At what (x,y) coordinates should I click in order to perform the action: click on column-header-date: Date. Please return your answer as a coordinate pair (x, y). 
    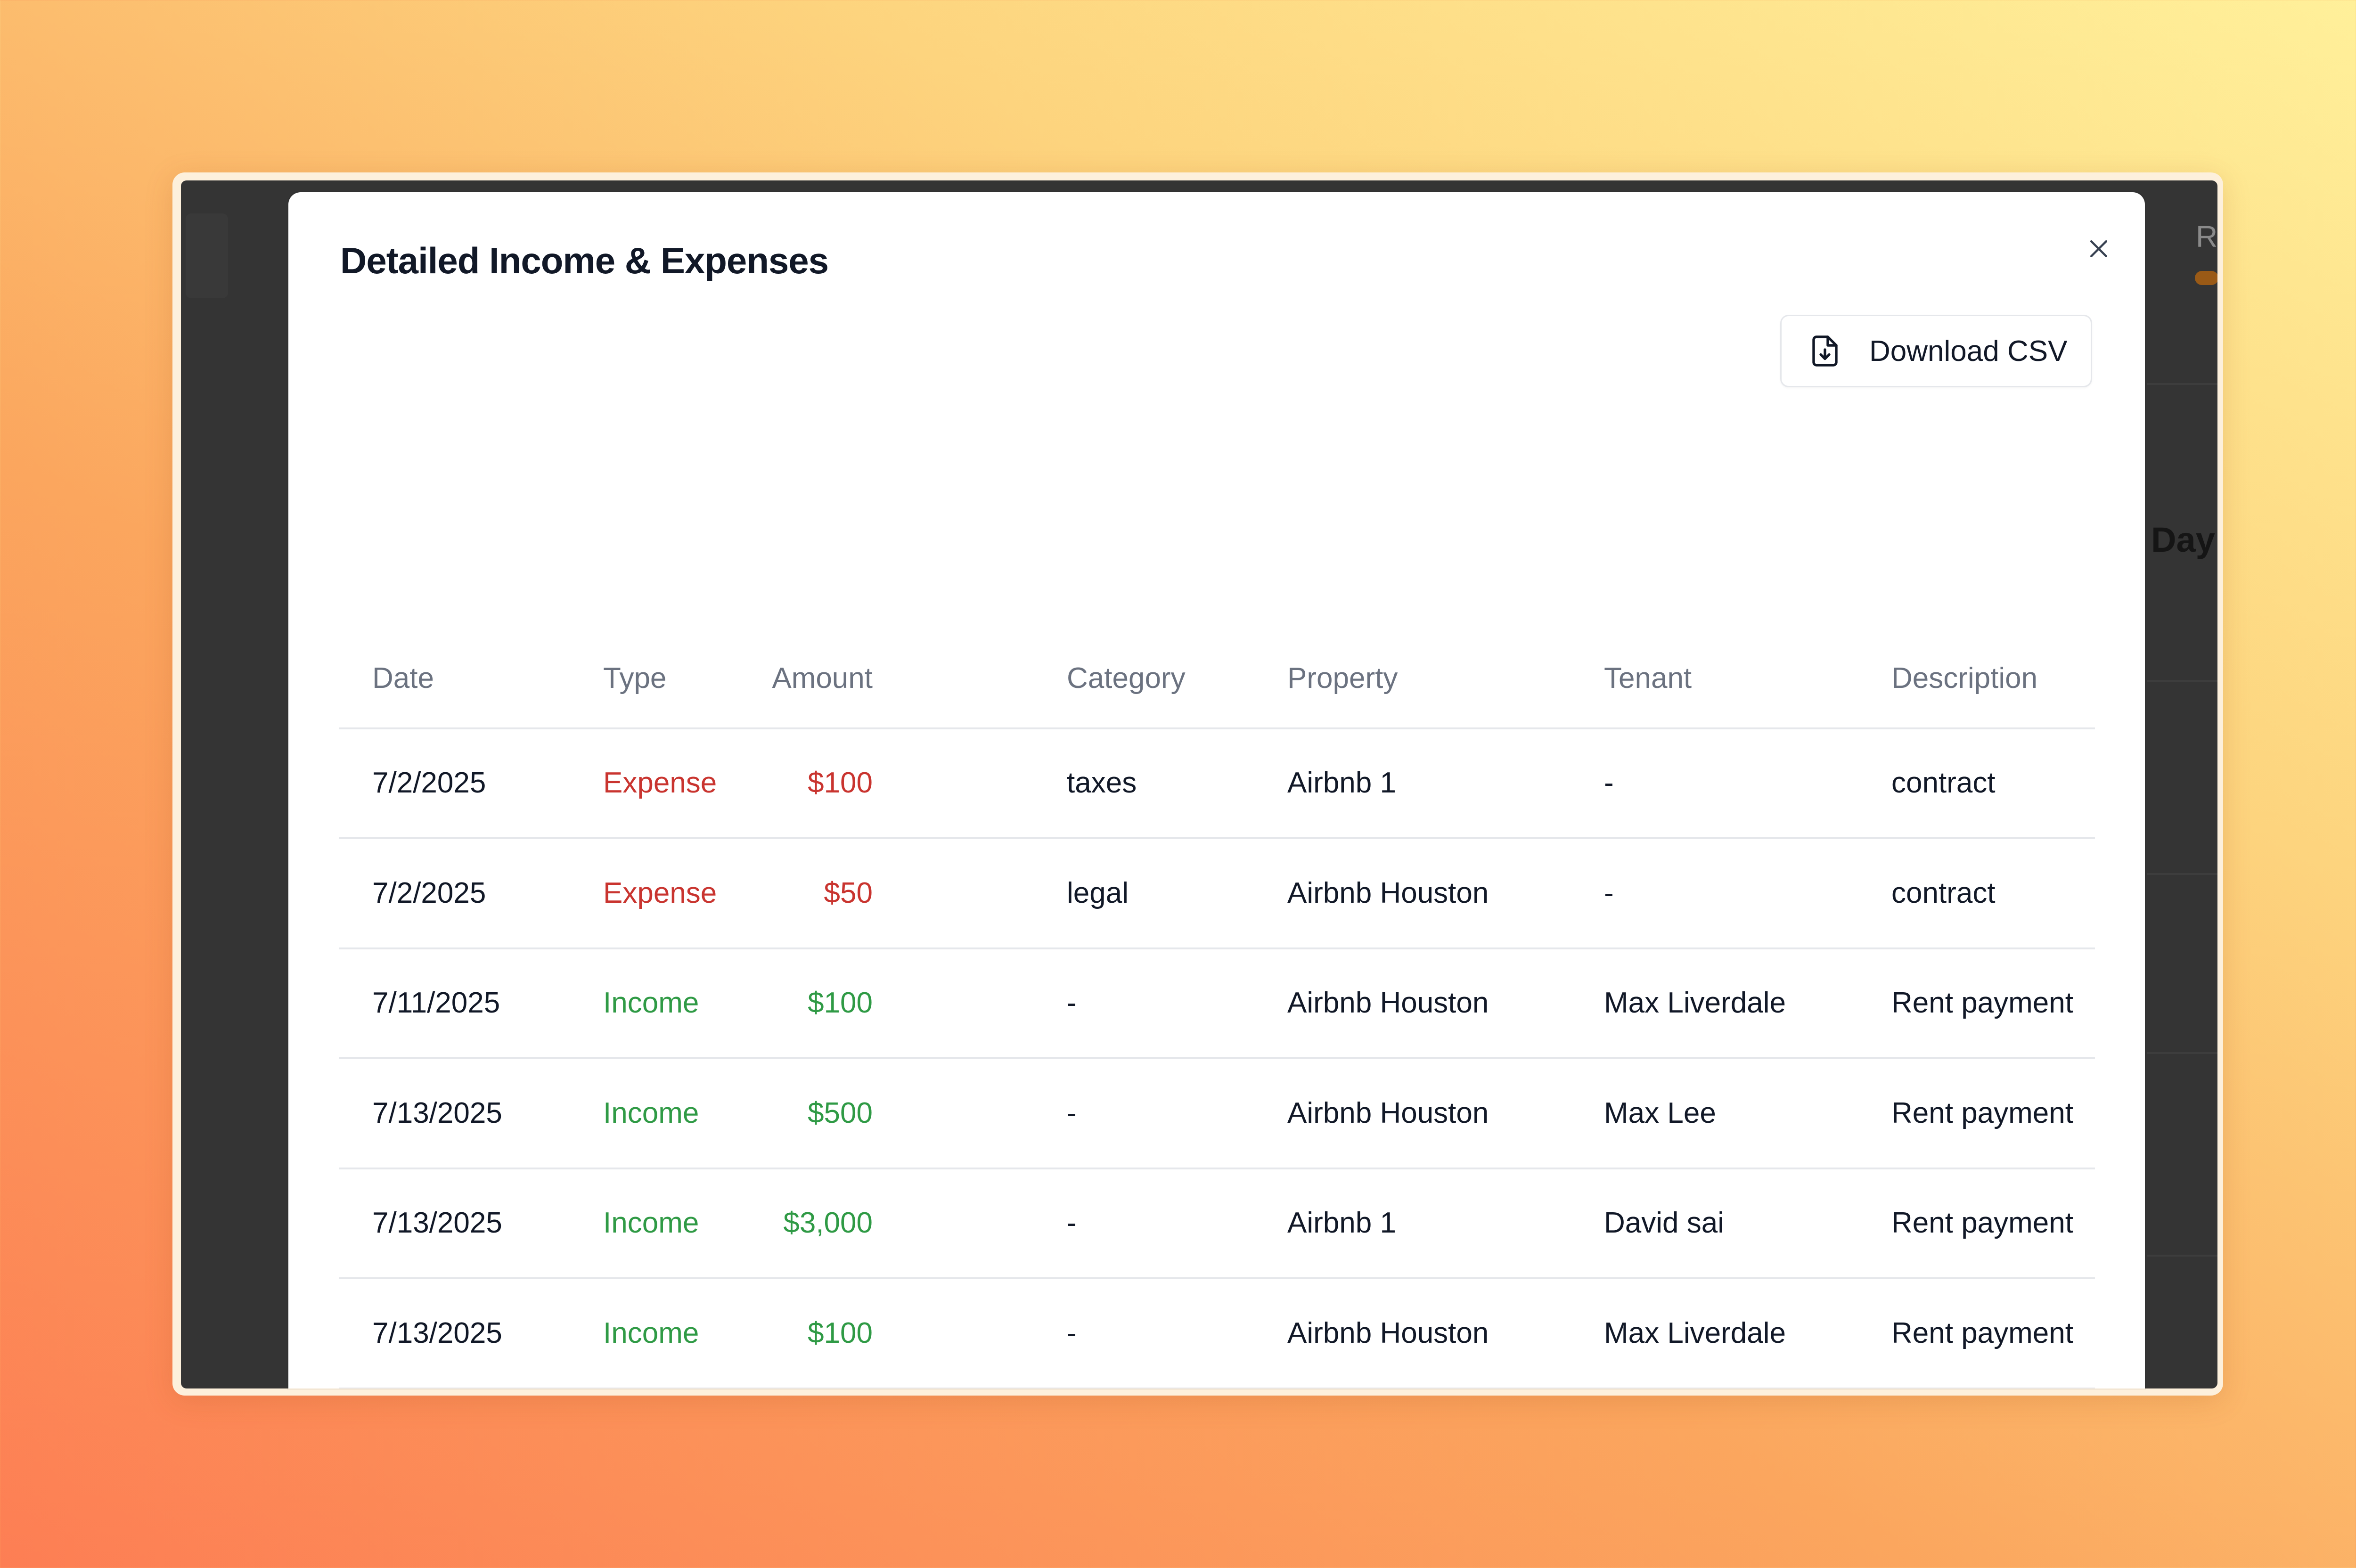
    Looking at the image, I should click on (403, 678).